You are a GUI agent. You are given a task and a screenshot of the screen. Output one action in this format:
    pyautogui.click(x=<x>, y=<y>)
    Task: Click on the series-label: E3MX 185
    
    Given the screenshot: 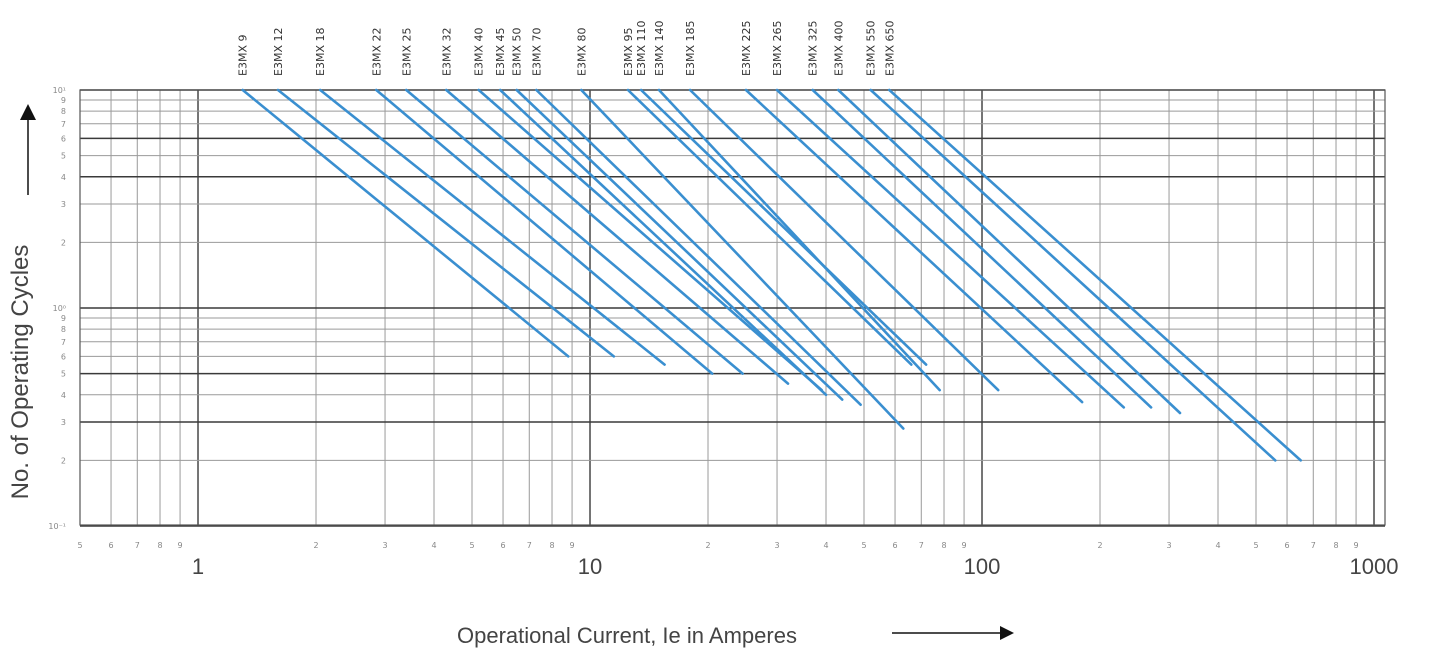 What is the action you would take?
    pyautogui.click(x=690, y=48)
    